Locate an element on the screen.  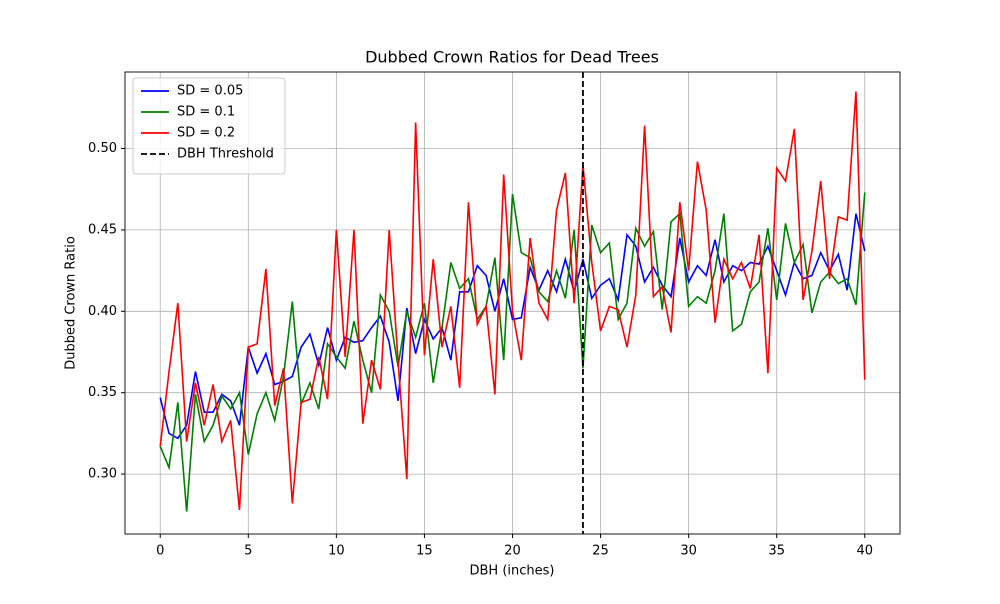
x-tick-label: 25 is located at coordinates (600, 551).